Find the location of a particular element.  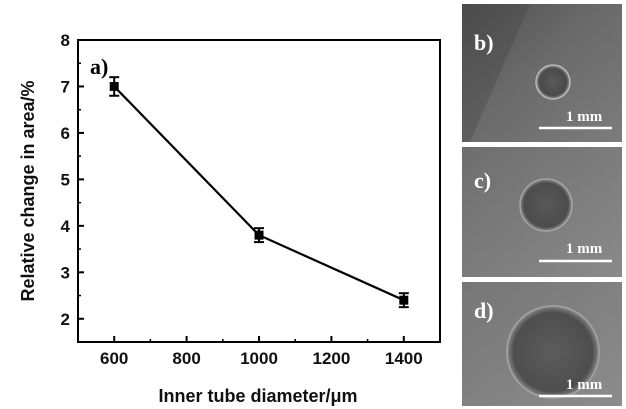

y-tick-label: 2 is located at coordinates (65, 319).